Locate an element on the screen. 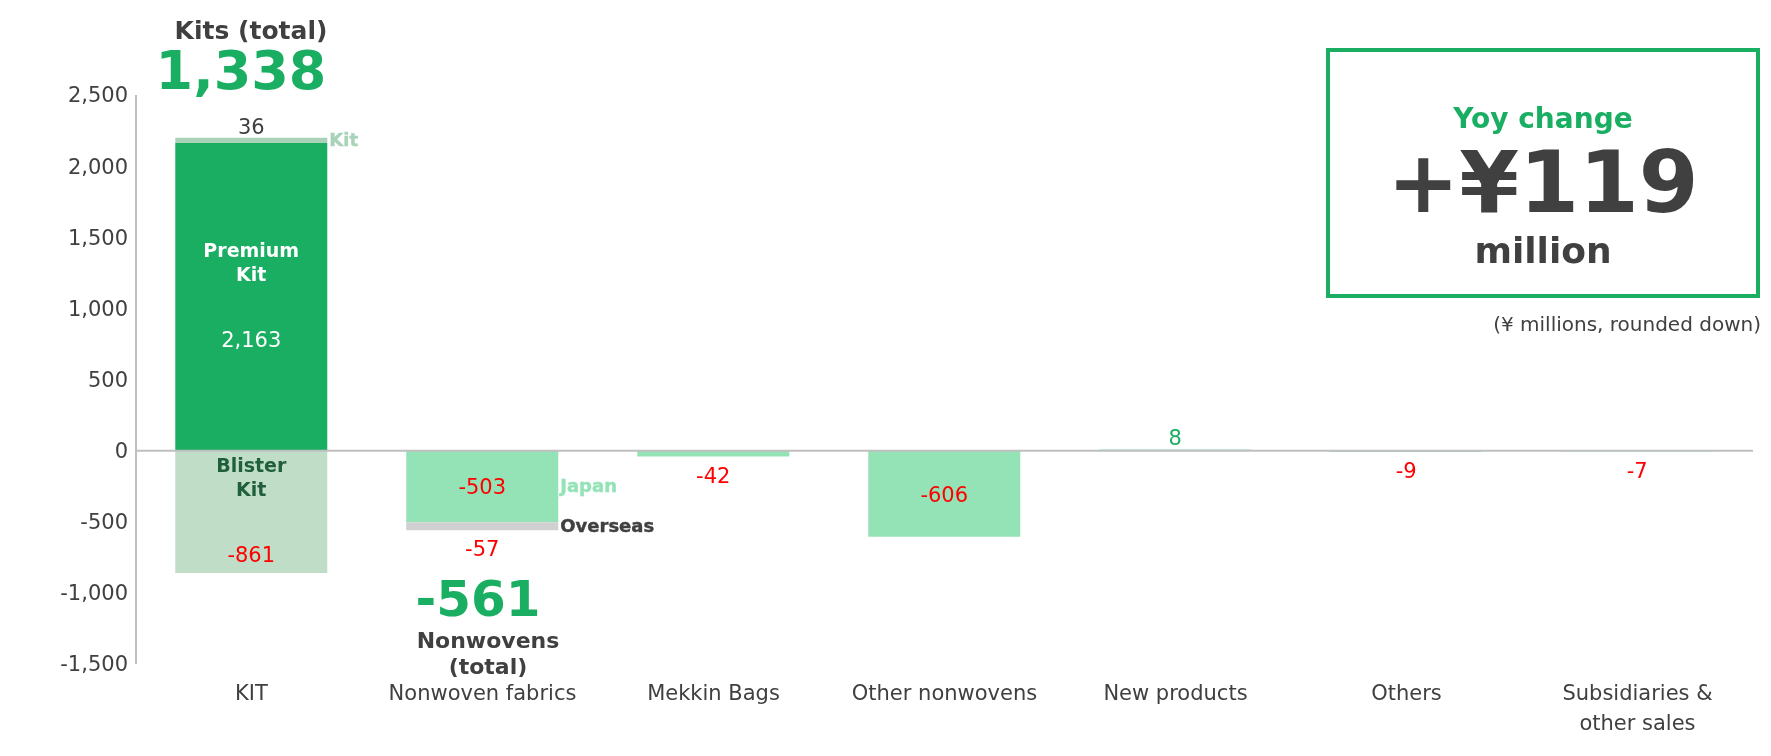 This screenshot has width=1771, height=756. annotation: -561 is located at coordinates (478, 599).